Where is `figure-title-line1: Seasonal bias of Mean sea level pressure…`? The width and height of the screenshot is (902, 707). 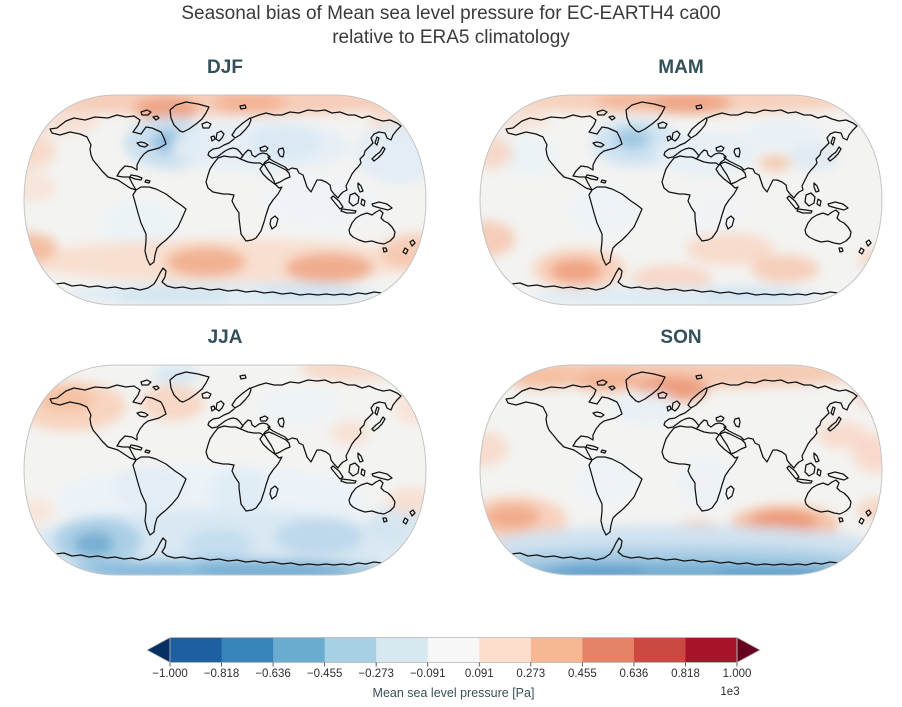
figure-title-line1: Seasonal bias of Mean sea level pressure… is located at coordinates (451, 13).